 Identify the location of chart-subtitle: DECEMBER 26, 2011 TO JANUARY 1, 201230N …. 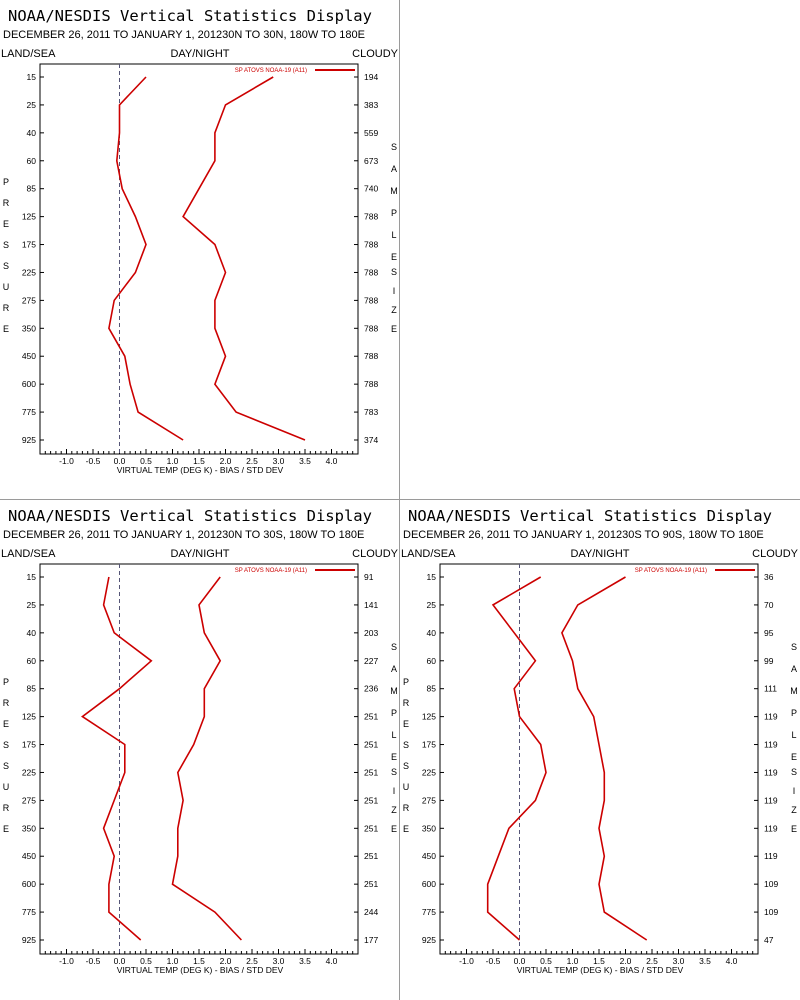
(184, 35).